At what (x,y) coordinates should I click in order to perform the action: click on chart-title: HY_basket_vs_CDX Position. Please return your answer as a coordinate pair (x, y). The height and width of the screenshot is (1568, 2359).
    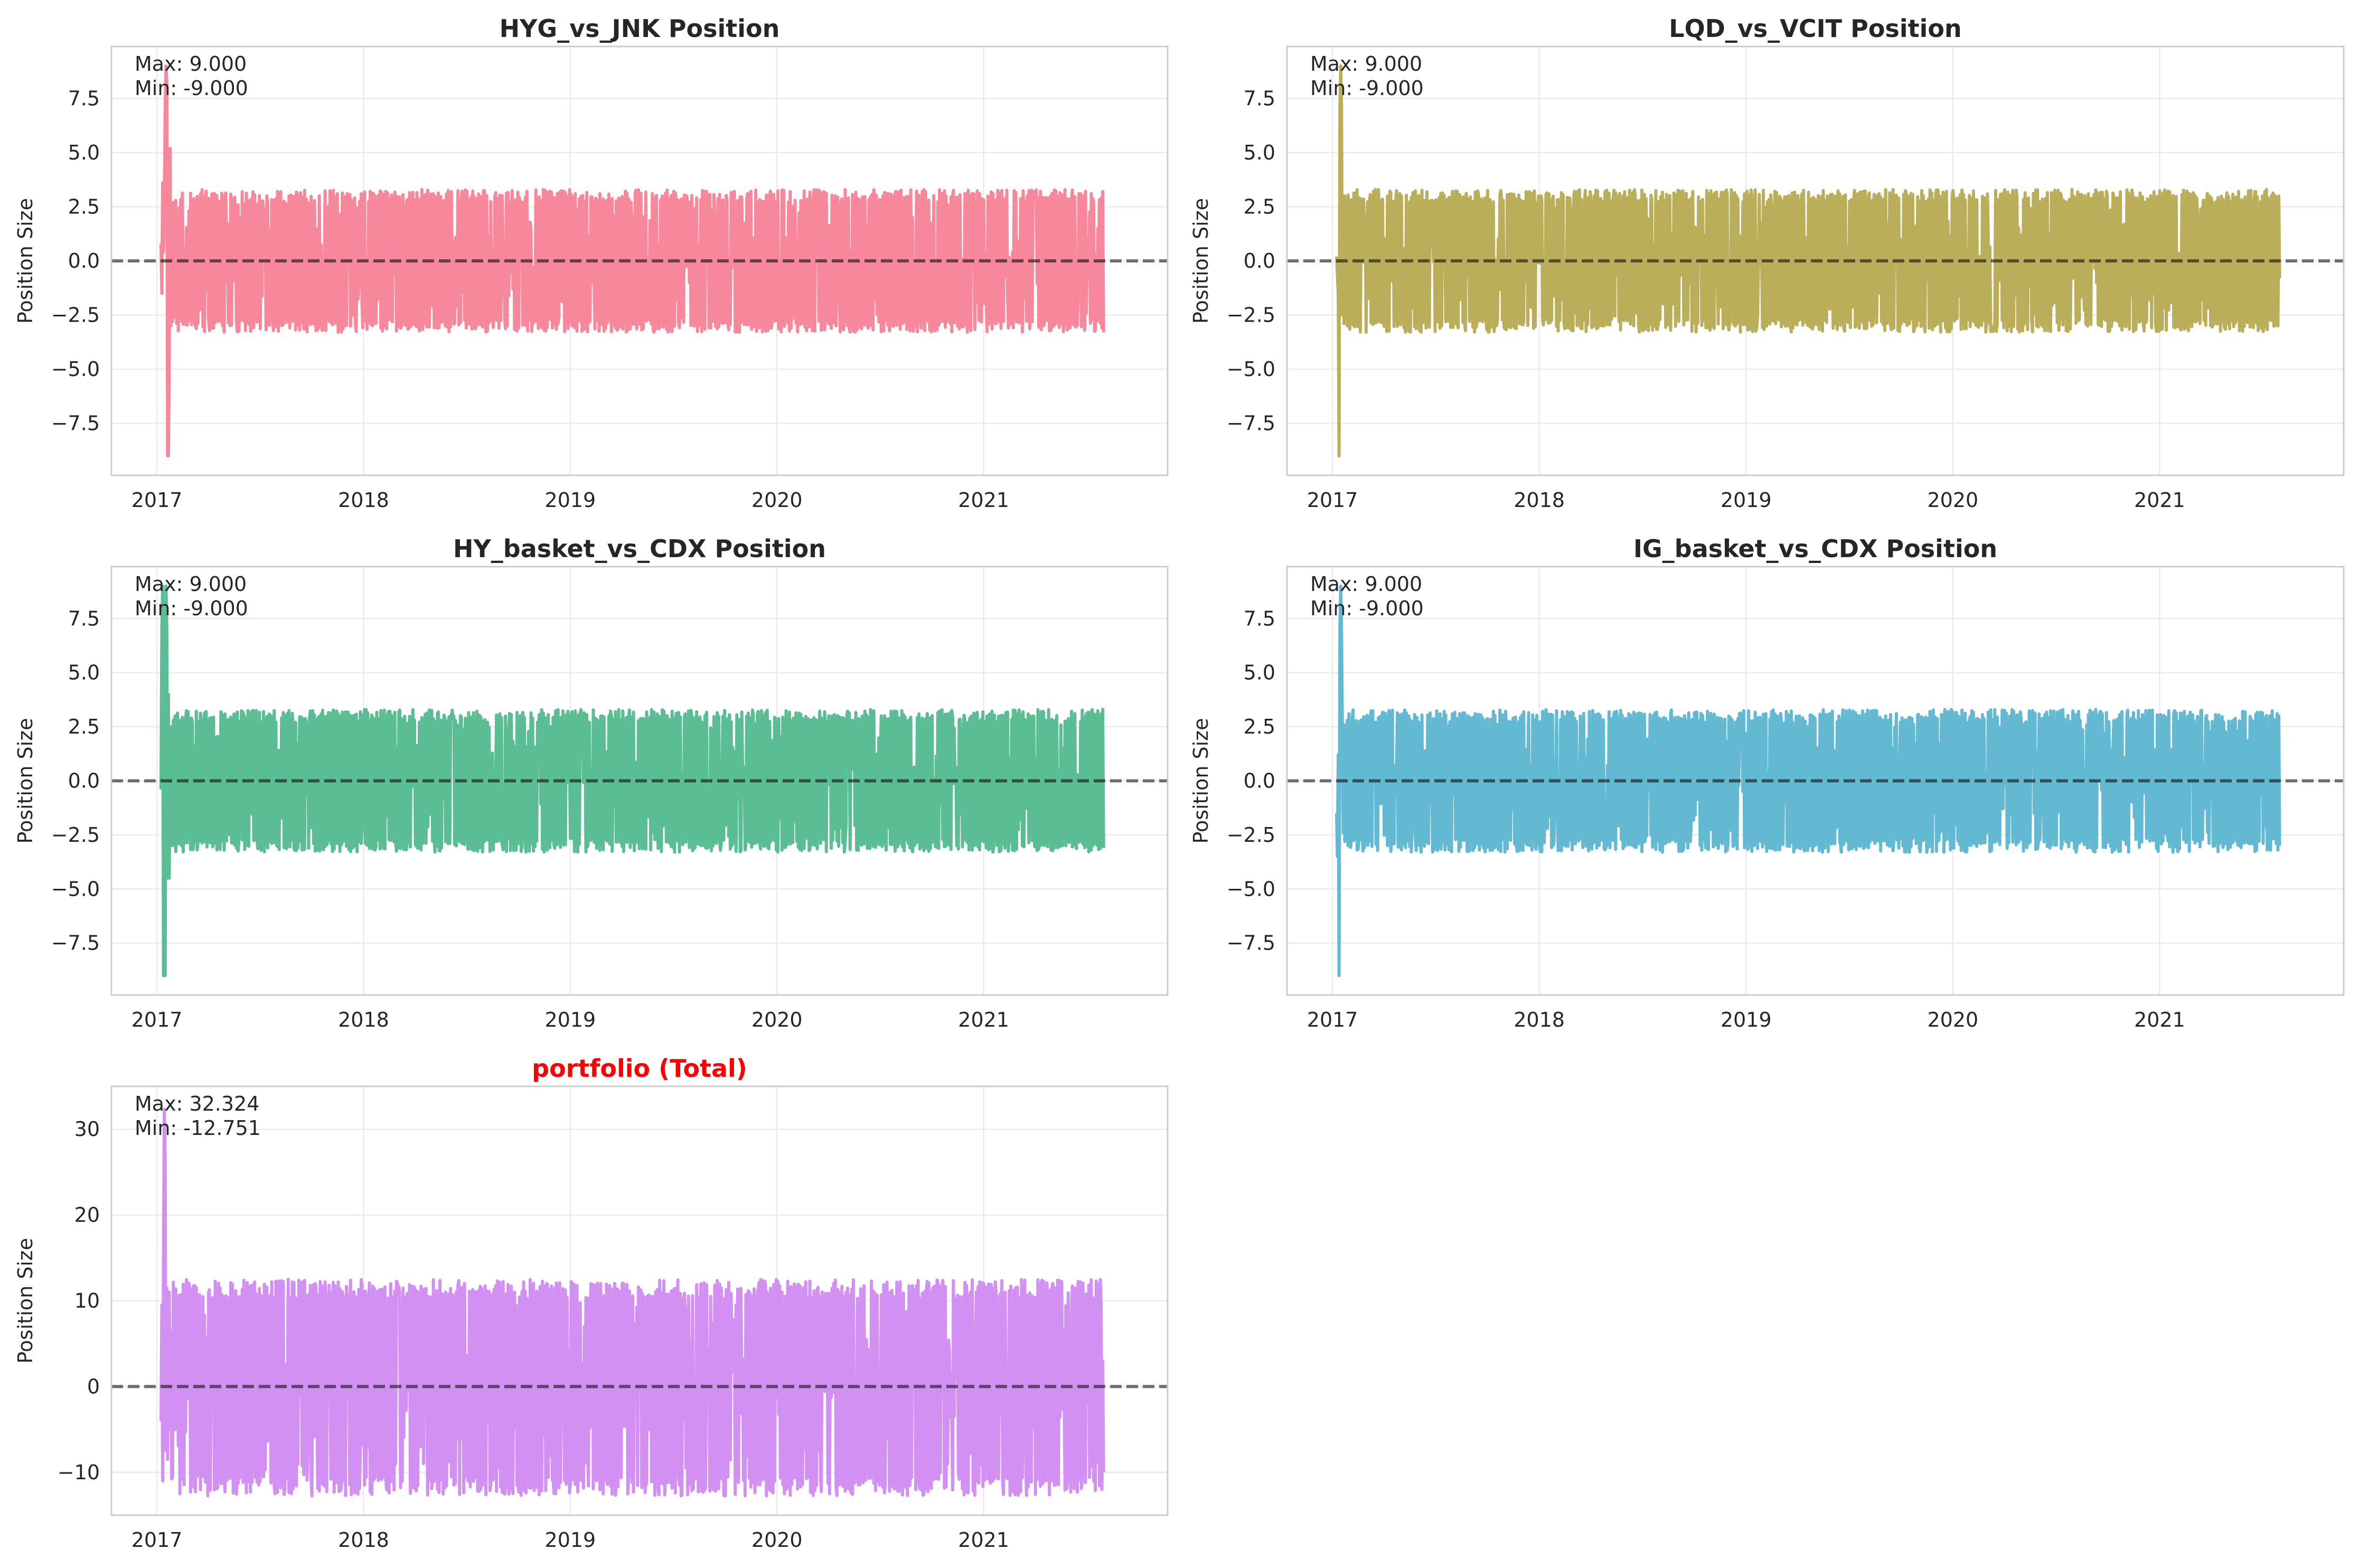
    Looking at the image, I should click on (639, 548).